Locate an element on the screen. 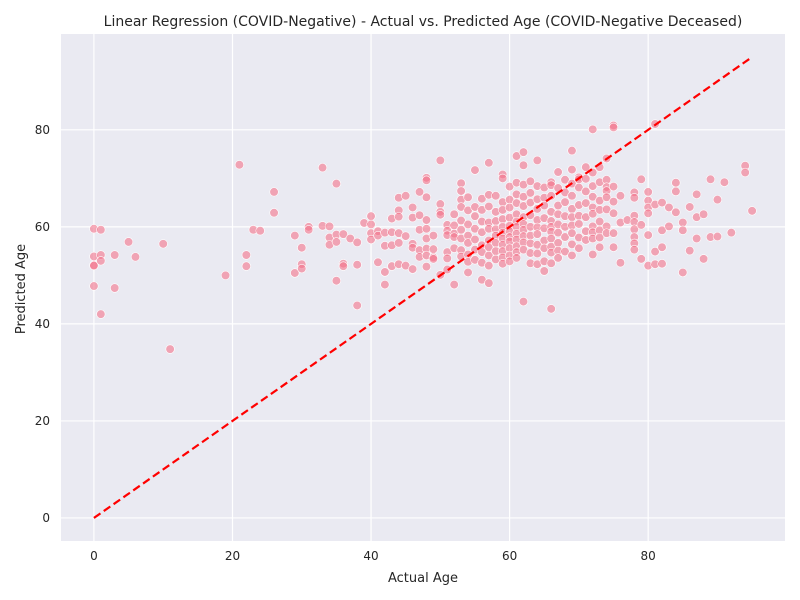 The height and width of the screenshot is (600, 800). y-tick-label: 60 is located at coordinates (42, 227).